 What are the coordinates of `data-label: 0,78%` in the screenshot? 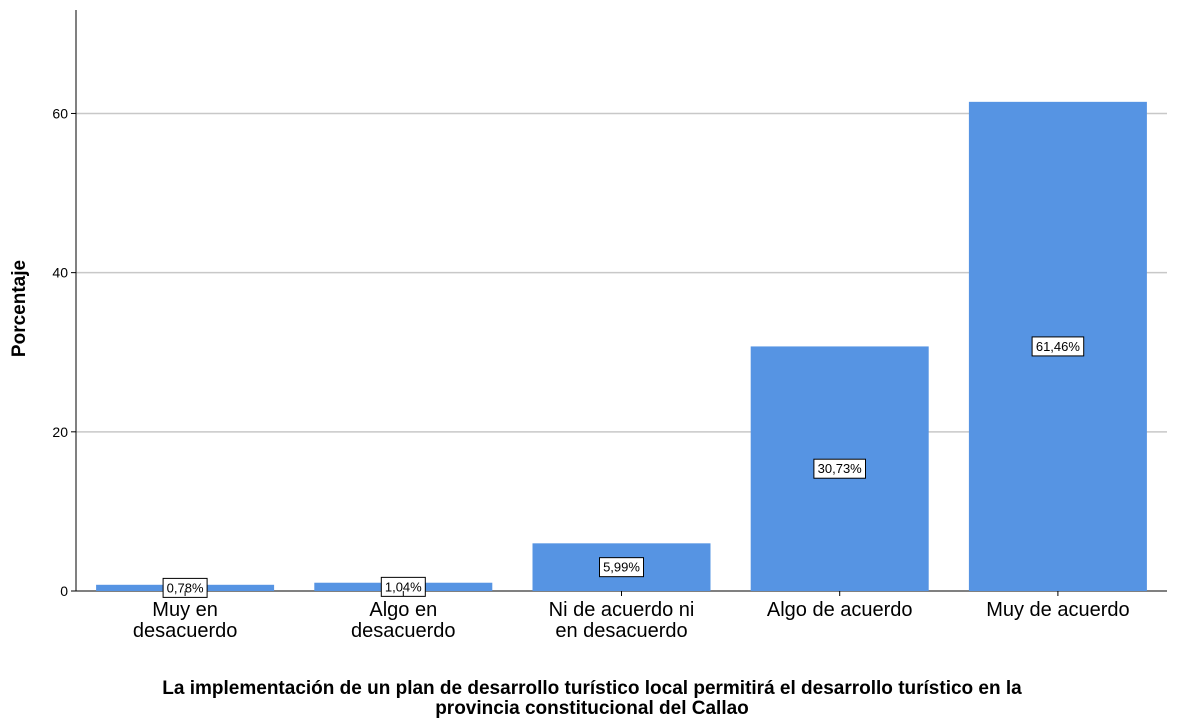 It's located at (185, 587).